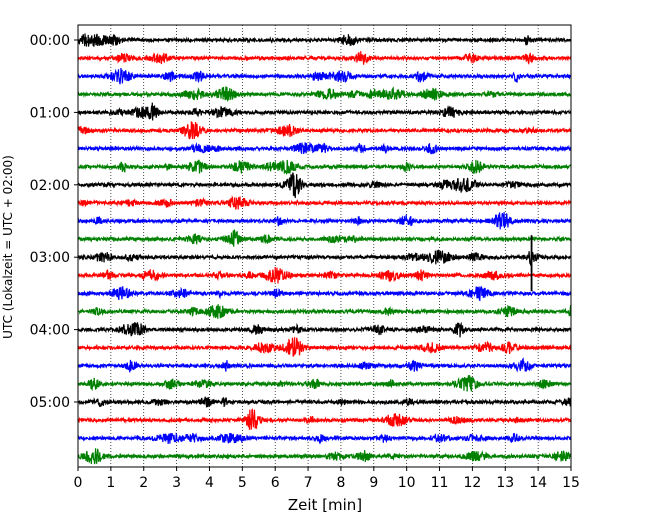  What do you see at coordinates (340, 483) in the screenshot?
I see `x-tick-label: 8` at bounding box center [340, 483].